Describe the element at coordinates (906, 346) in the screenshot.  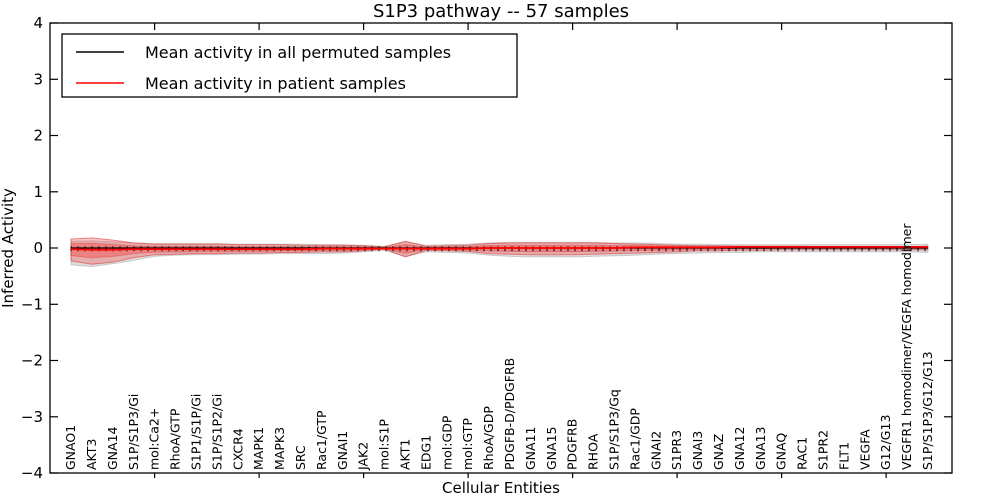
I see `entity-label: VEGFR1 homodimer/VEGFA homodimer` at that location.